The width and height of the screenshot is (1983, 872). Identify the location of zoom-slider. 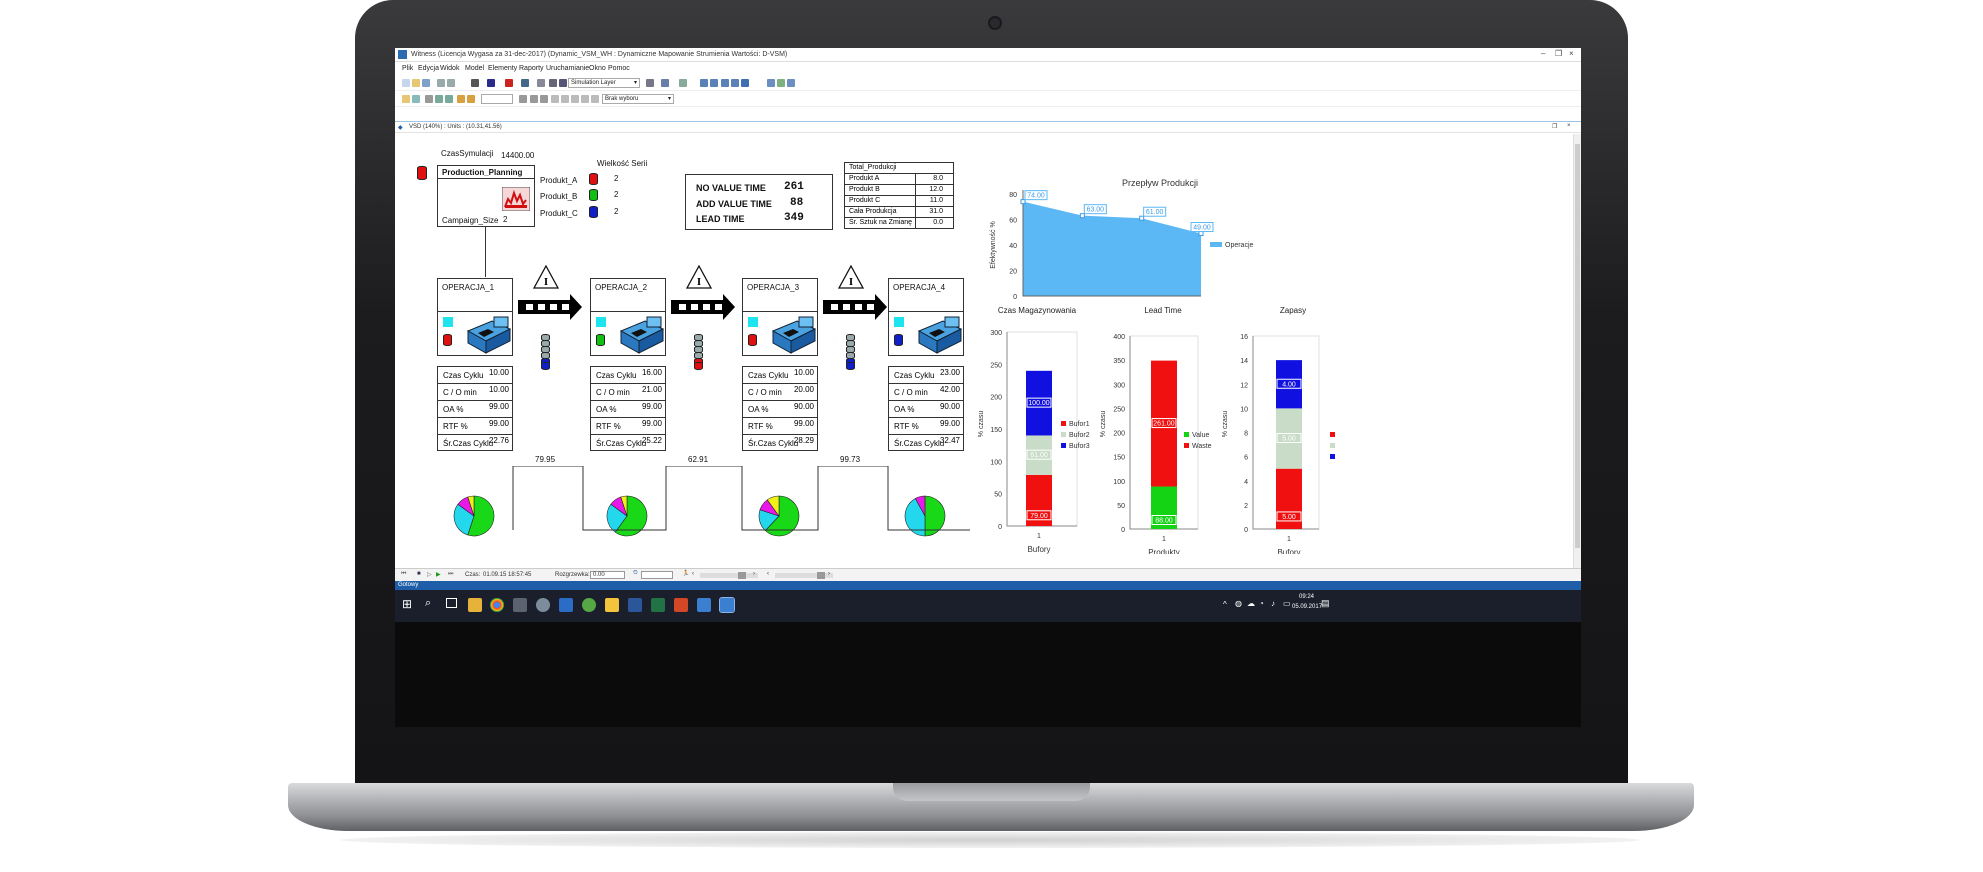
(804, 575).